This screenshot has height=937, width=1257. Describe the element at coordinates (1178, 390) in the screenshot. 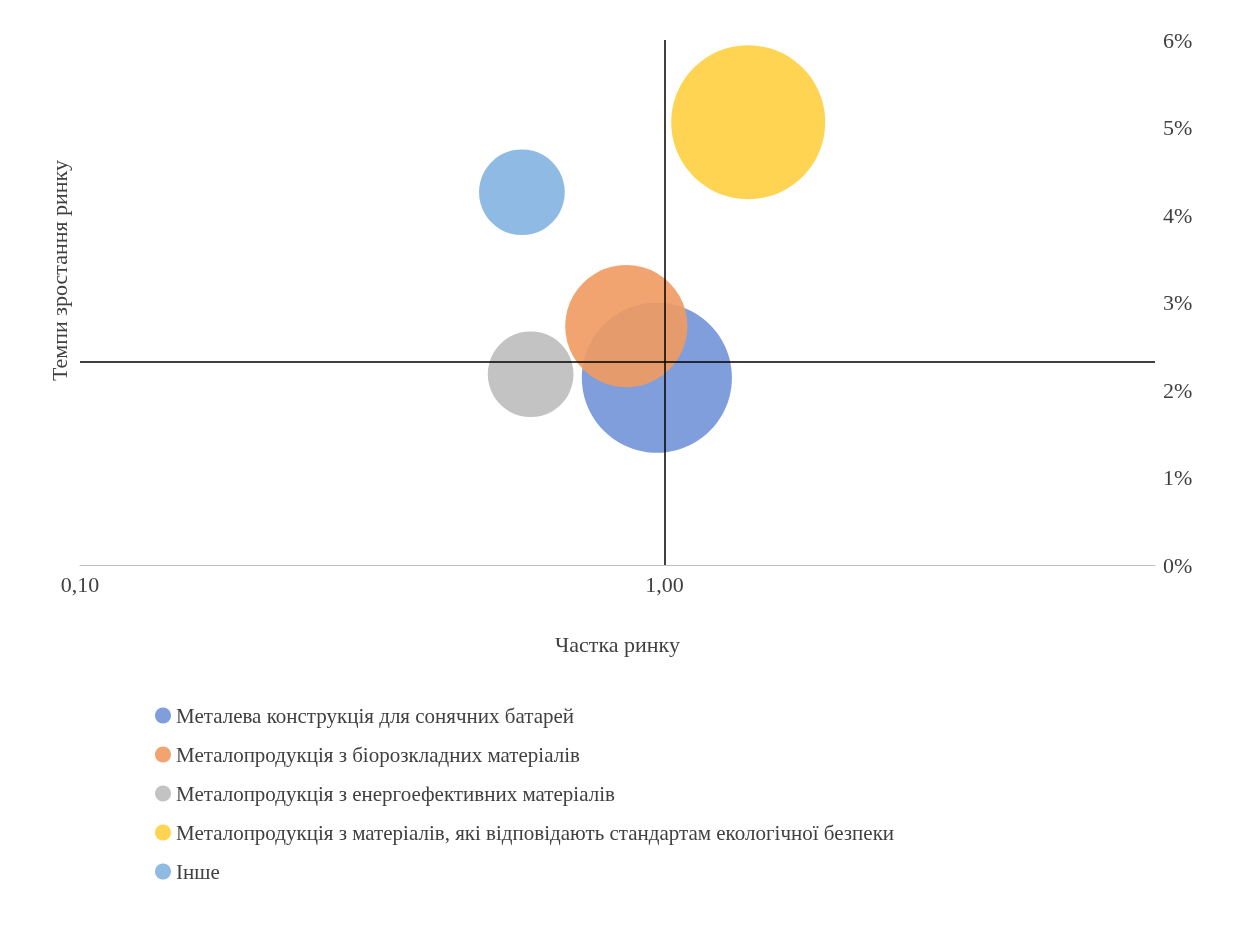

I see `y-tick-label: 2%` at that location.